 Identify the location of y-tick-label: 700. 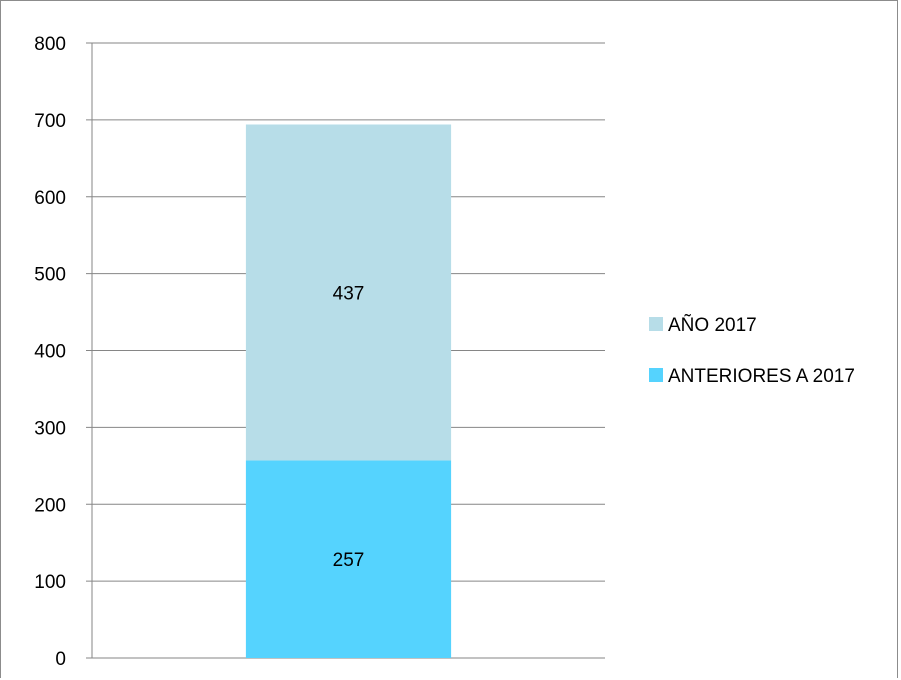
(50, 121).